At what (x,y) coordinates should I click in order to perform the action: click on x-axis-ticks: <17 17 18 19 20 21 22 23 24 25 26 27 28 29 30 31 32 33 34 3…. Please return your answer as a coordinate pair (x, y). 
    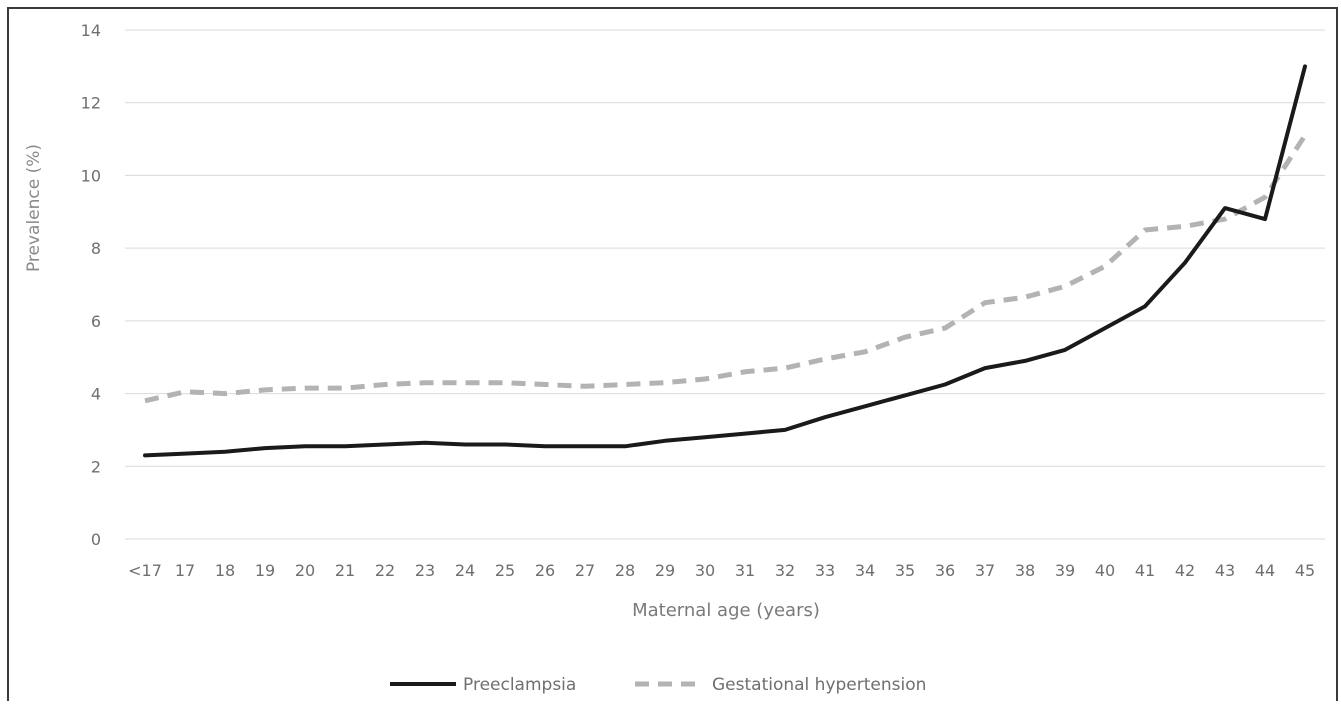
    Looking at the image, I should click on (721, 570).